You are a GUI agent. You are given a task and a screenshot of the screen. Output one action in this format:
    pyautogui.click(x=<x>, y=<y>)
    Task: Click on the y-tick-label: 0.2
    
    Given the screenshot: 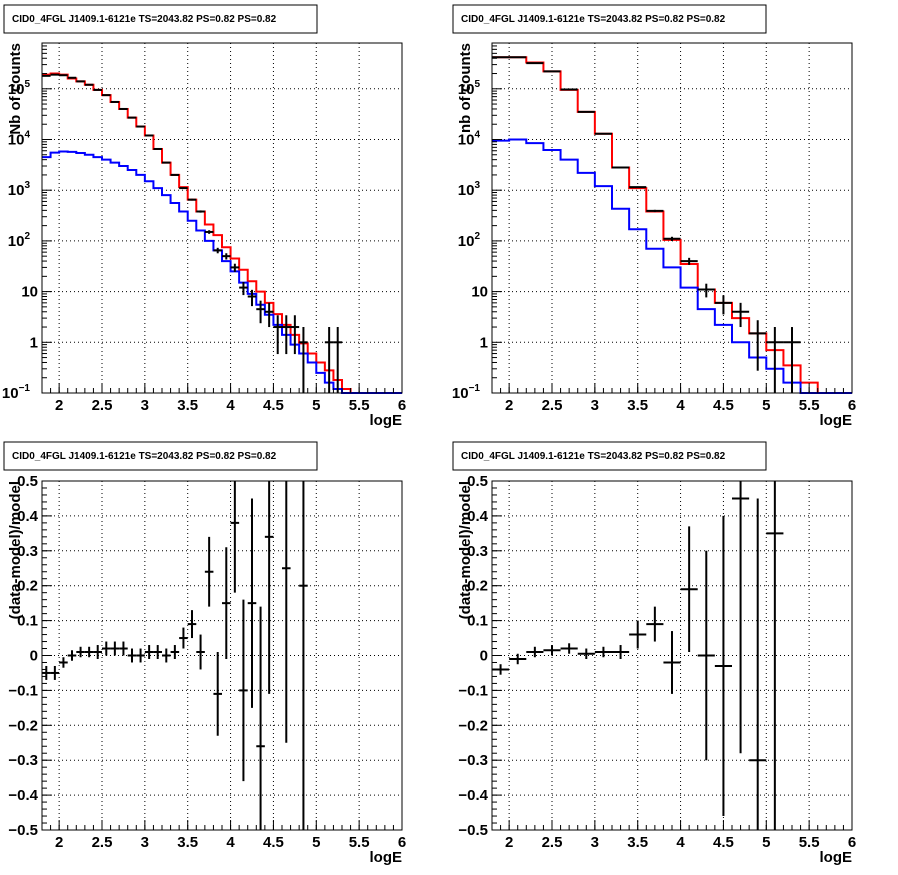 What is the action you would take?
    pyautogui.click(x=477, y=586)
    